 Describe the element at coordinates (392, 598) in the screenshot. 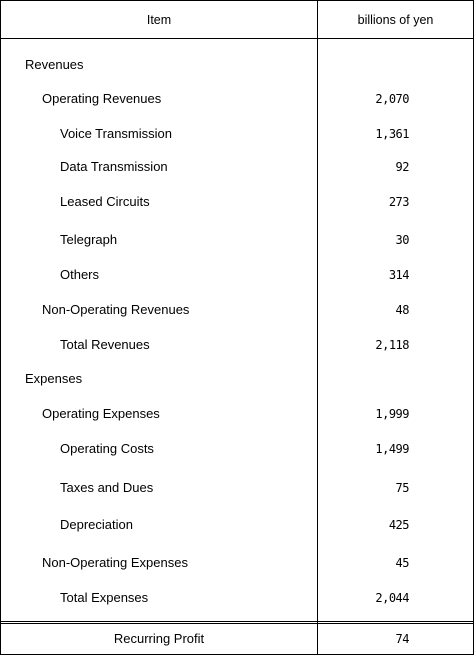

I see `row-value: 2,044` at that location.